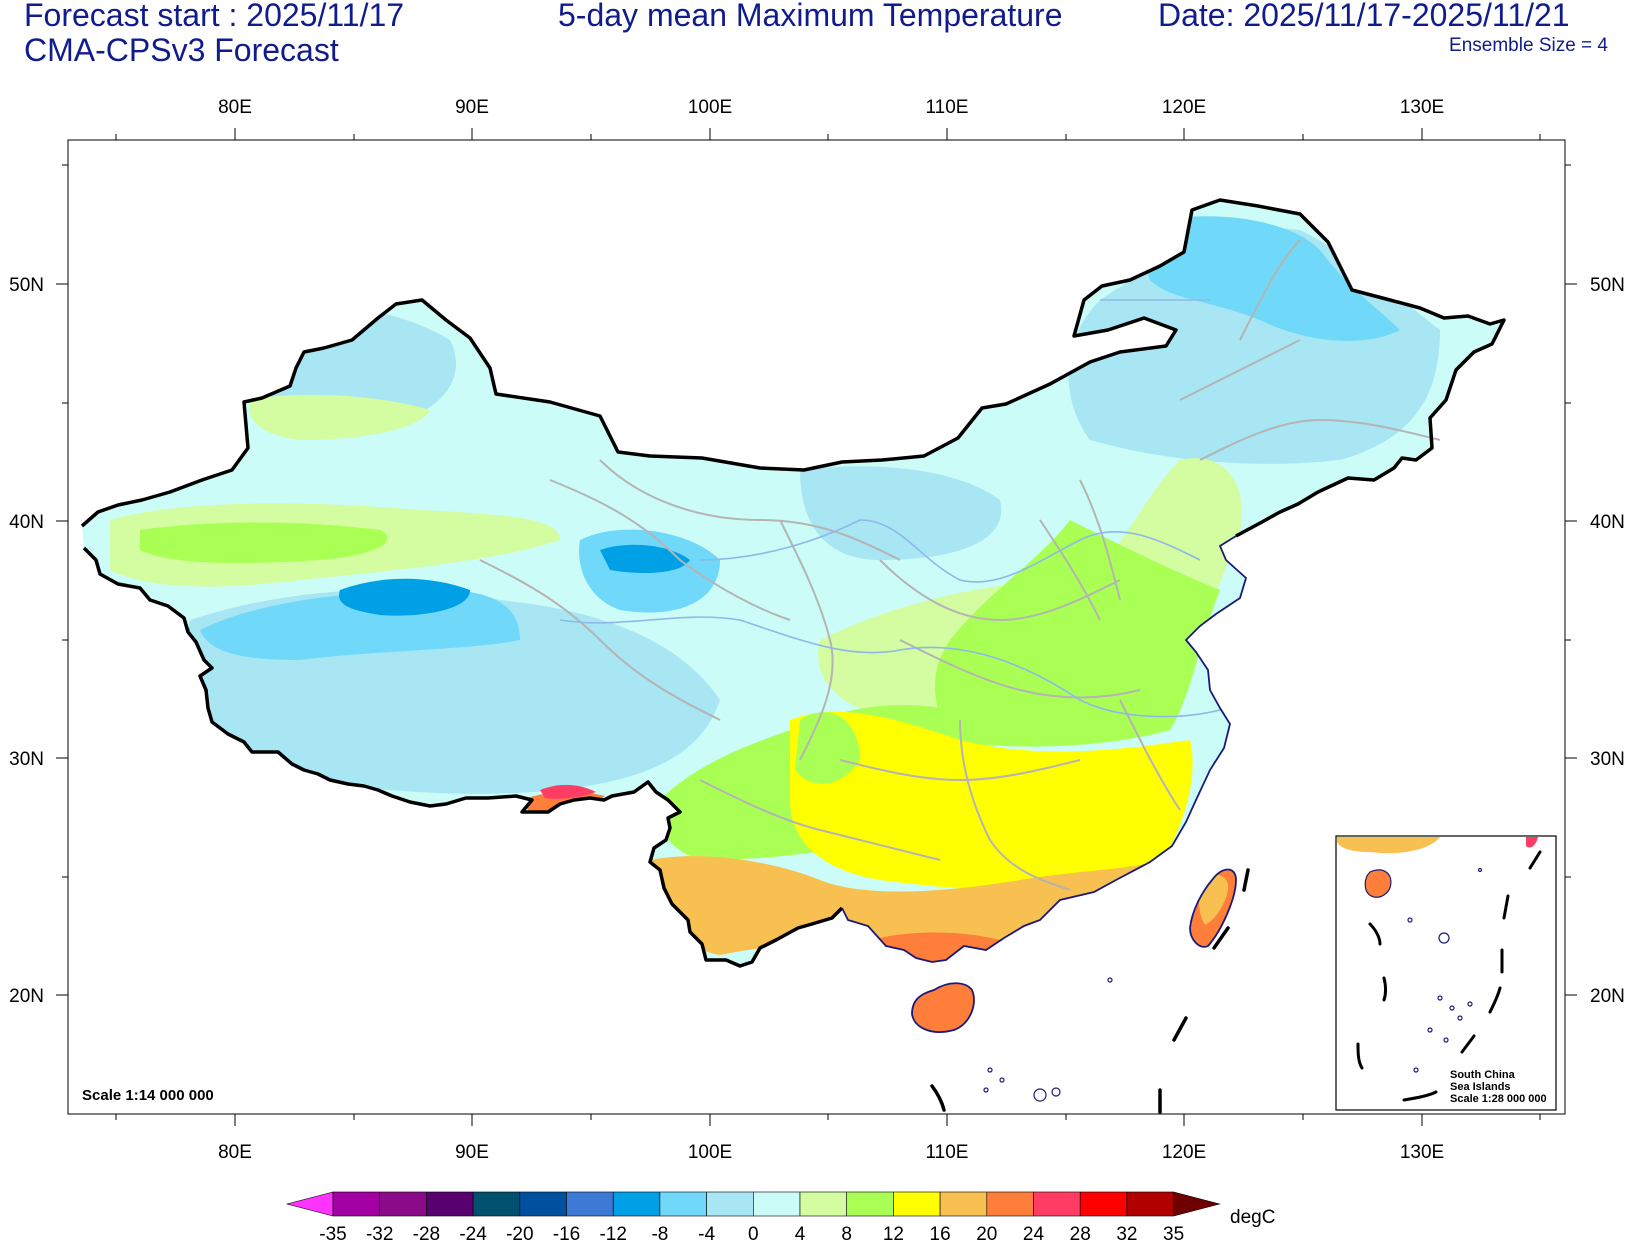 The width and height of the screenshot is (1632, 1241). I want to click on lat-label-right: 40N, so click(1607, 522).